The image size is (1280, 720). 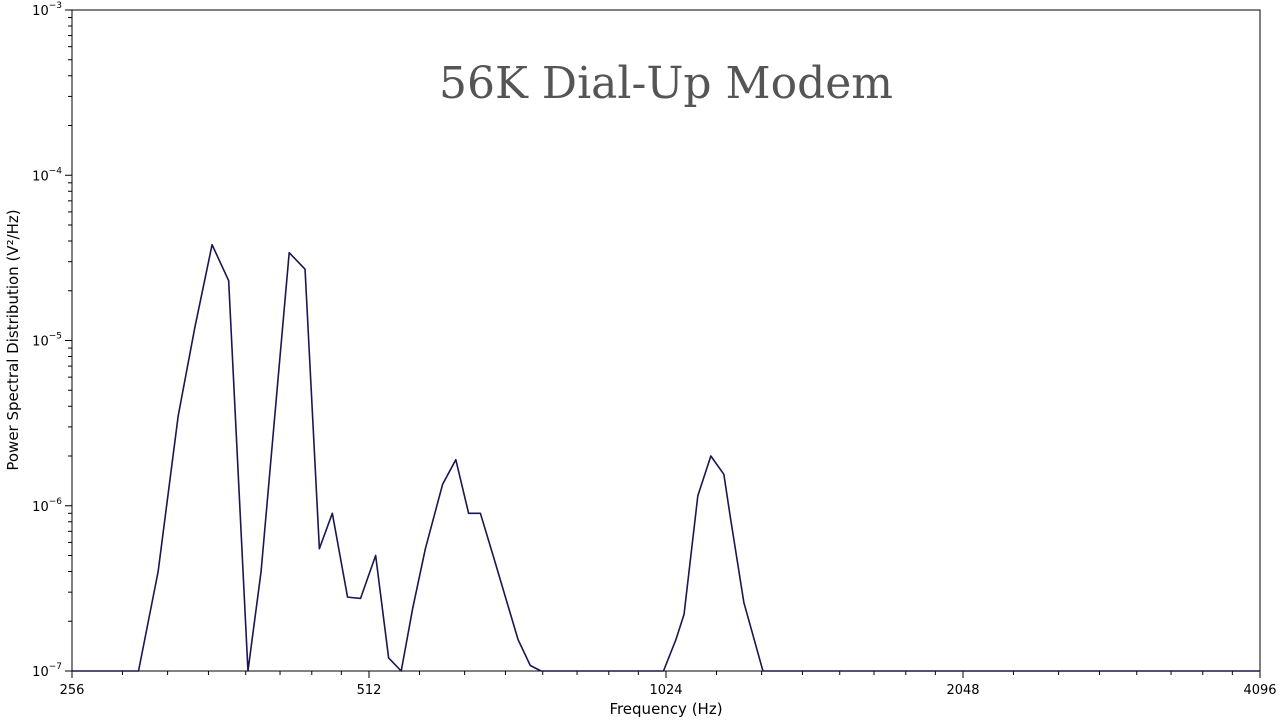 I want to click on y-tick-label: 10⁻³, so click(x=47, y=10).